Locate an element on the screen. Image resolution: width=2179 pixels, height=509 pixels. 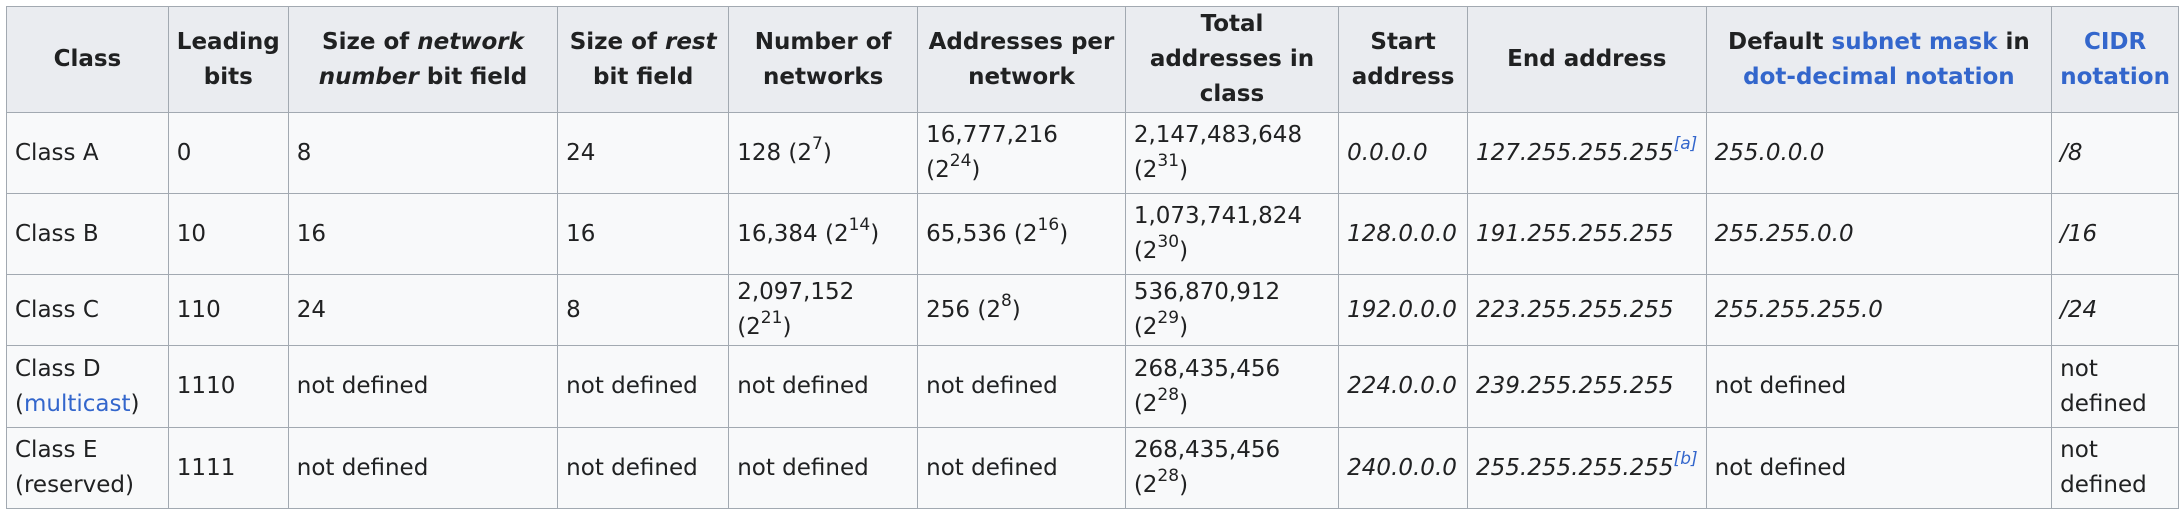
subnet-mask-link: subnet mask is located at coordinates (1914, 41).